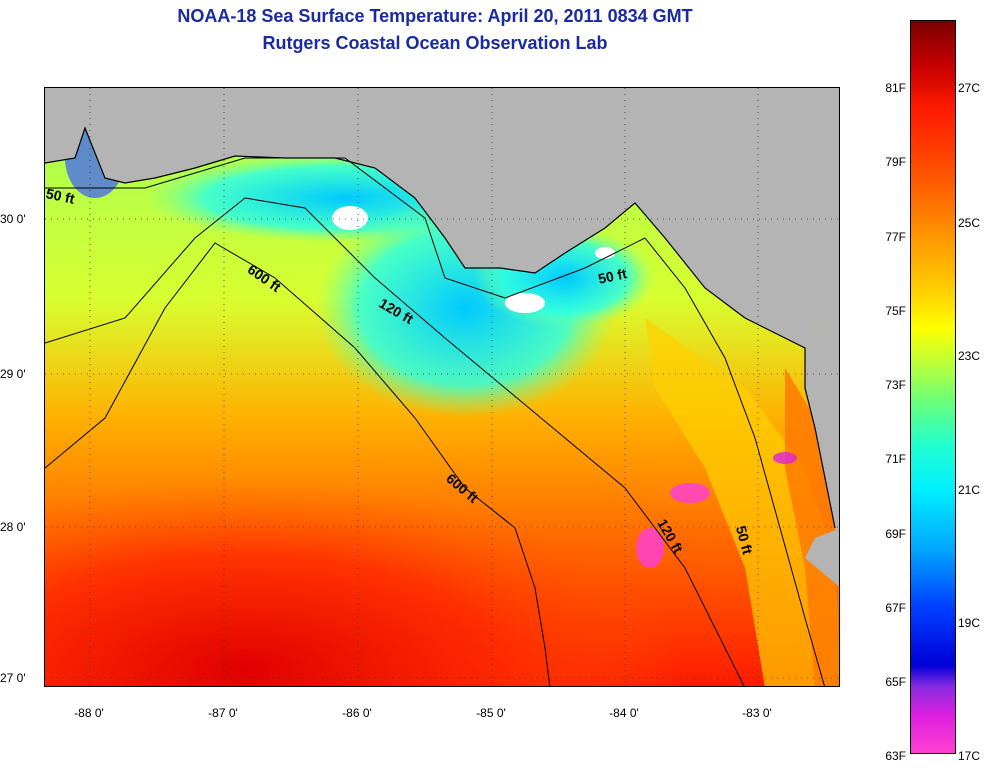  I want to click on contour-50ft-east, so click(734, 461).